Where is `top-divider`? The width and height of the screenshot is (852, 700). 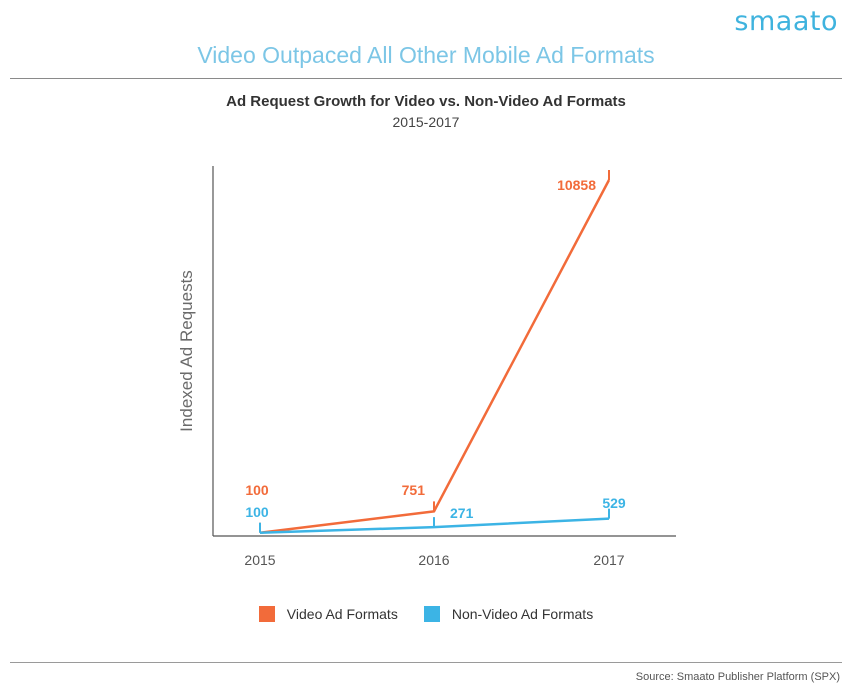 top-divider is located at coordinates (426, 78).